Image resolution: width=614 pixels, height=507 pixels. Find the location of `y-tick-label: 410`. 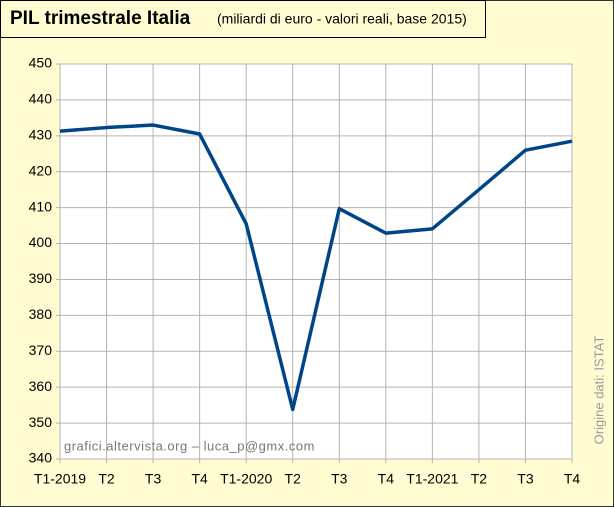

y-tick-label: 410 is located at coordinates (41, 206).